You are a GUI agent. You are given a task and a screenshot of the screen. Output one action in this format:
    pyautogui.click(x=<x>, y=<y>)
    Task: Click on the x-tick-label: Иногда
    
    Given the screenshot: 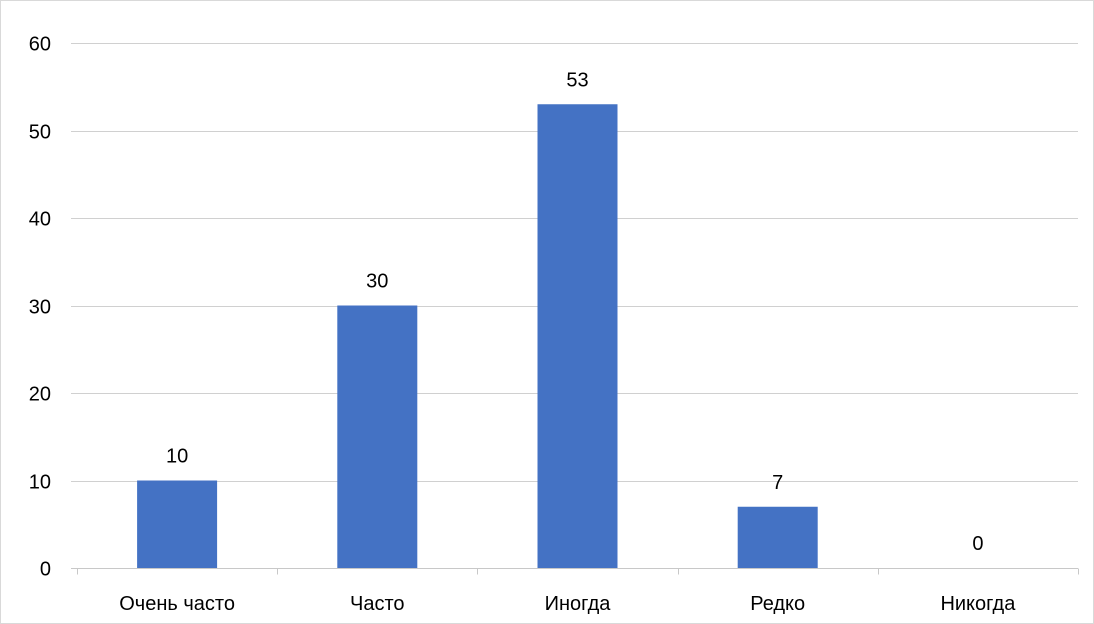 What is the action you would take?
    pyautogui.click(x=578, y=604)
    